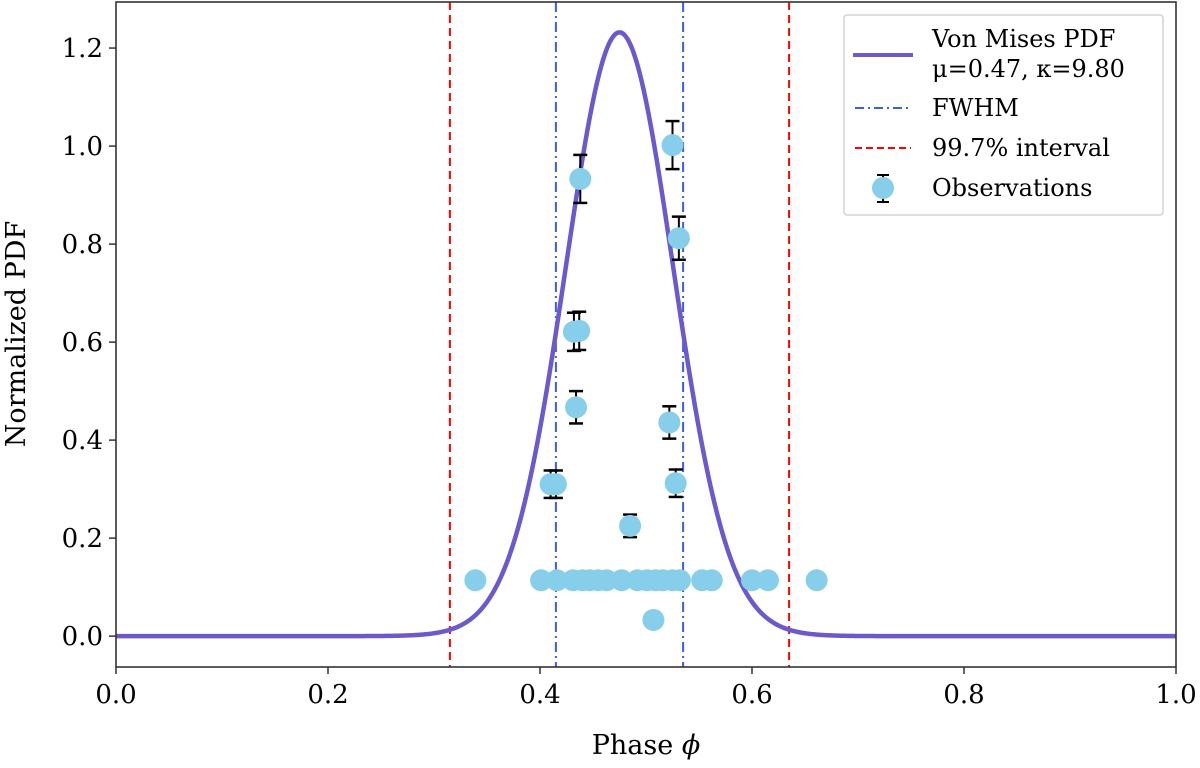 This screenshot has height=768, width=1200. What do you see at coordinates (82, 637) in the screenshot?
I see `y-tick-label: 0.0` at bounding box center [82, 637].